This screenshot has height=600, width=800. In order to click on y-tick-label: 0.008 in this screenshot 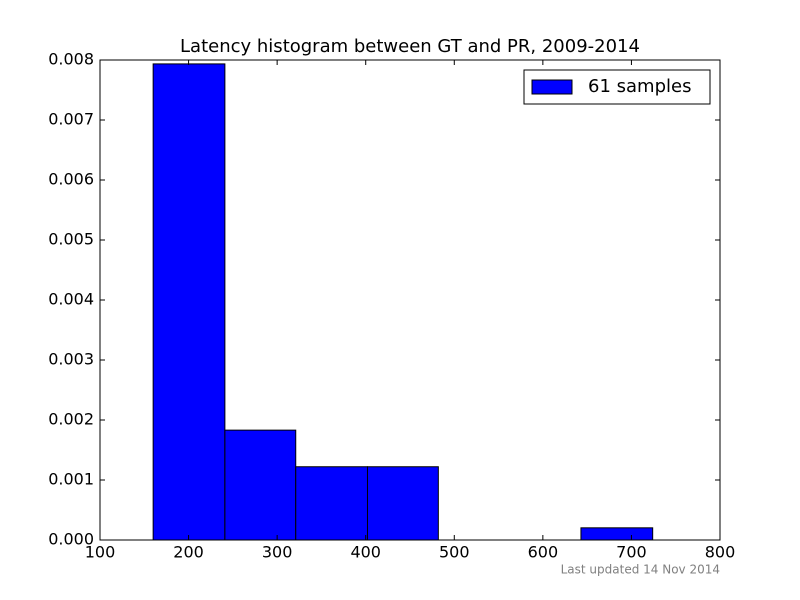, I will do `click(71, 59)`.